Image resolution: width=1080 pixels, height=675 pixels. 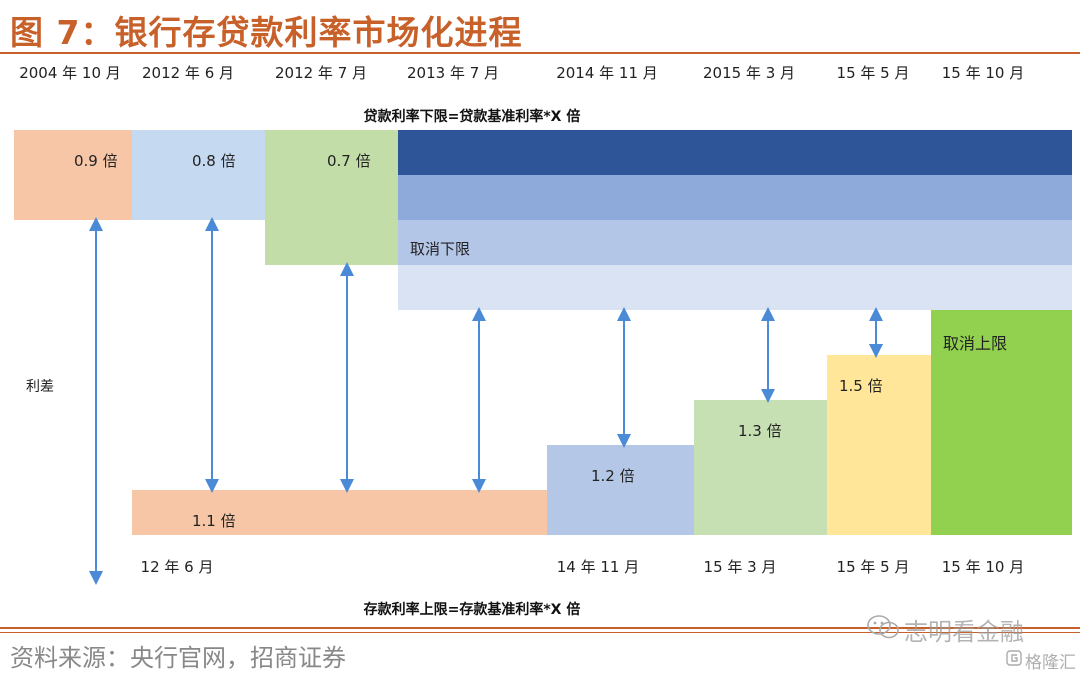 What do you see at coordinates (70, 73) in the screenshot?
I see `top-date-label: 2004 年 10 月` at bounding box center [70, 73].